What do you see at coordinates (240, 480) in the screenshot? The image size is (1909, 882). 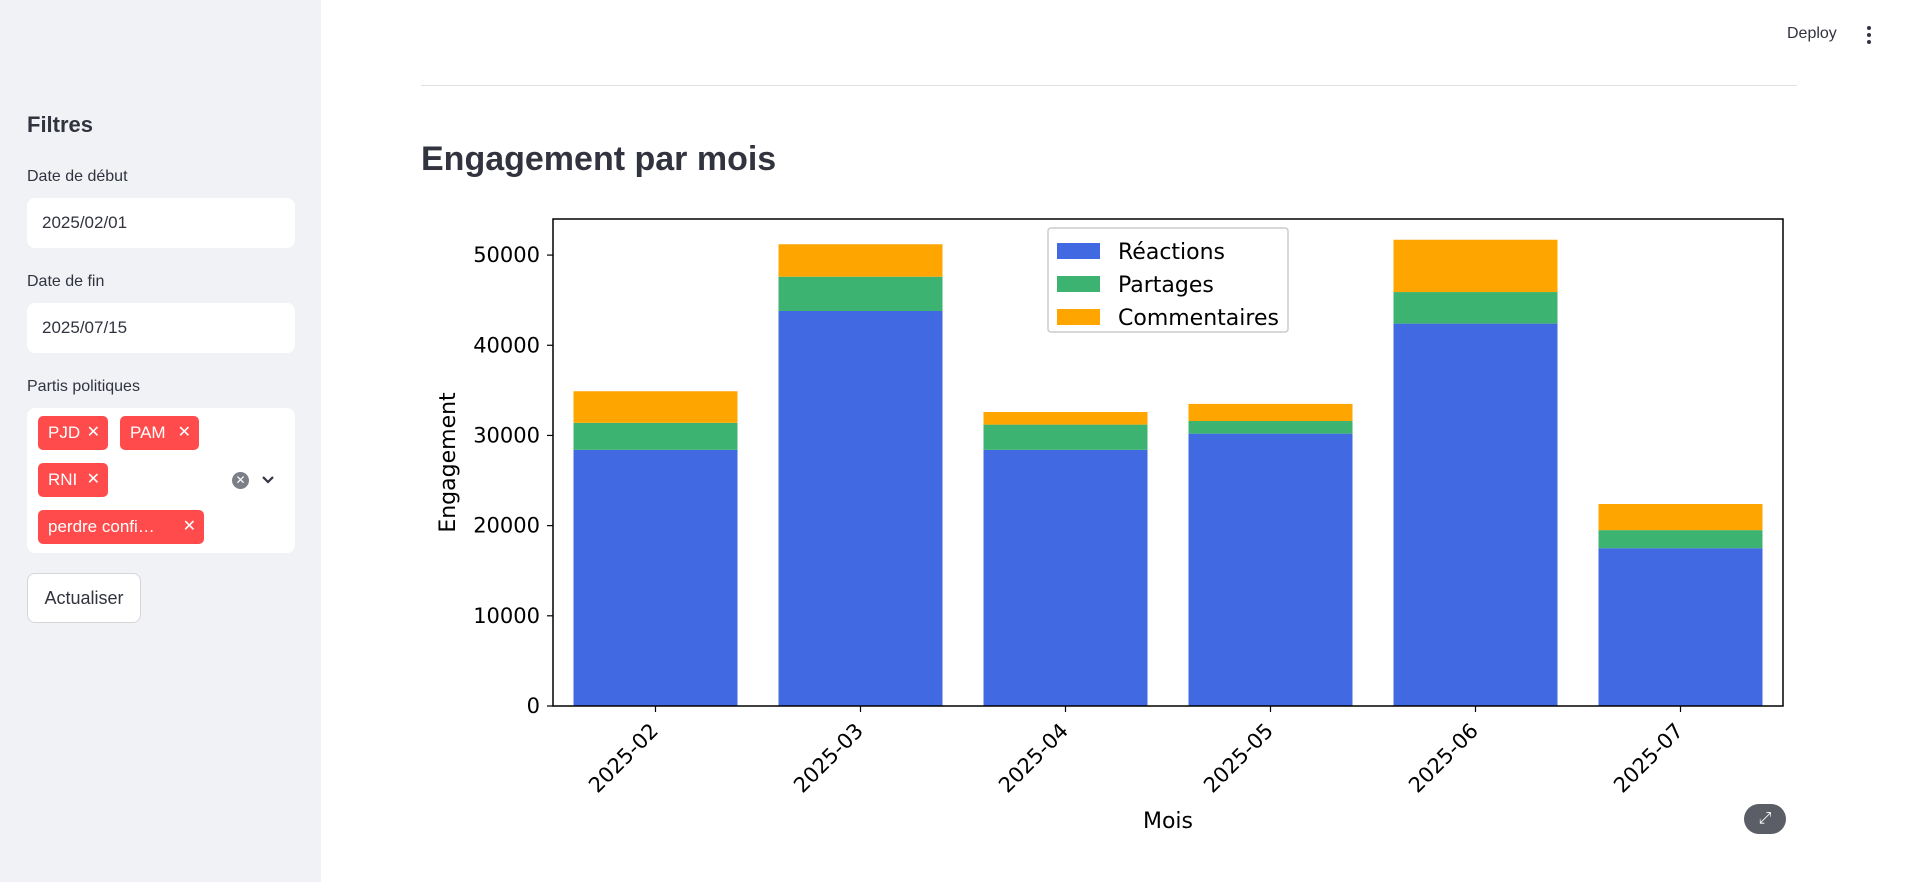 I see `clear-all-icon: ✕` at bounding box center [240, 480].